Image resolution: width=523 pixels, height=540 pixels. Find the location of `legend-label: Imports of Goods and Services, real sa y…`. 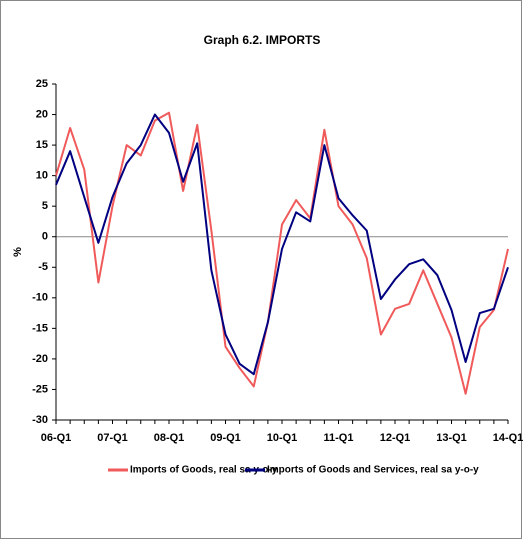

legend-label: Imports of Goods and Services, real sa y… is located at coordinates (373, 470).